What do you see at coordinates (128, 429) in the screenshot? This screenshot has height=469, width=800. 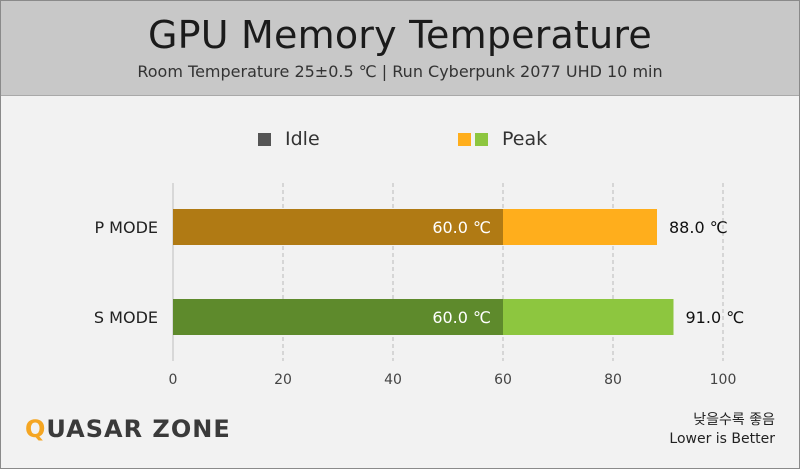 I see `quasarzone-logo: QUASAR ZONE` at bounding box center [128, 429].